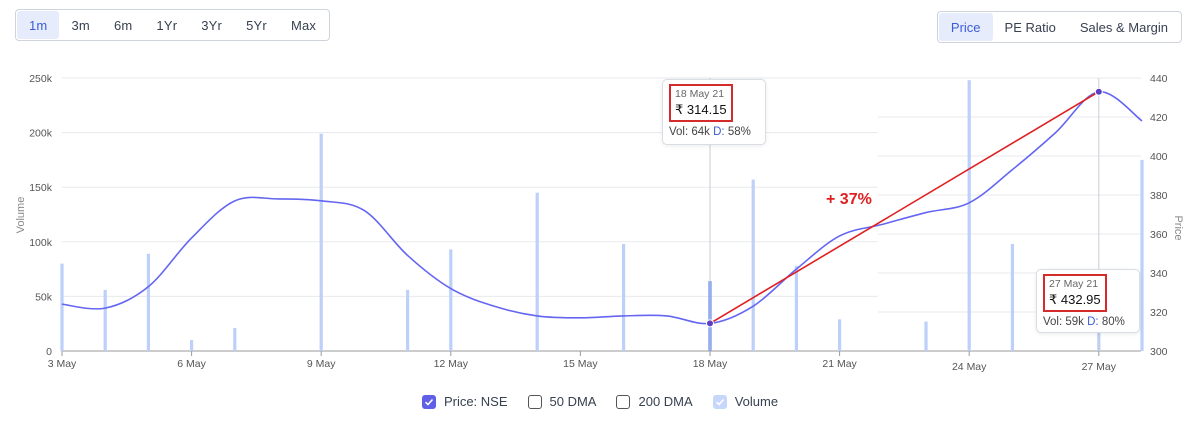 This screenshot has width=1200, height=426. What do you see at coordinates (969, 367) in the screenshot?
I see `x-tick-label: 24 May` at bounding box center [969, 367].